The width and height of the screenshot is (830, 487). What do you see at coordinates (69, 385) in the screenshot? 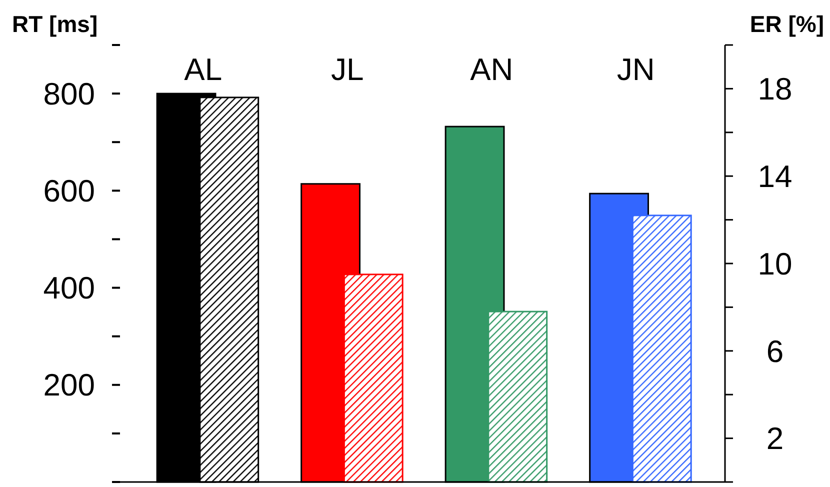
I see `y-tick-label: 200` at bounding box center [69, 385].